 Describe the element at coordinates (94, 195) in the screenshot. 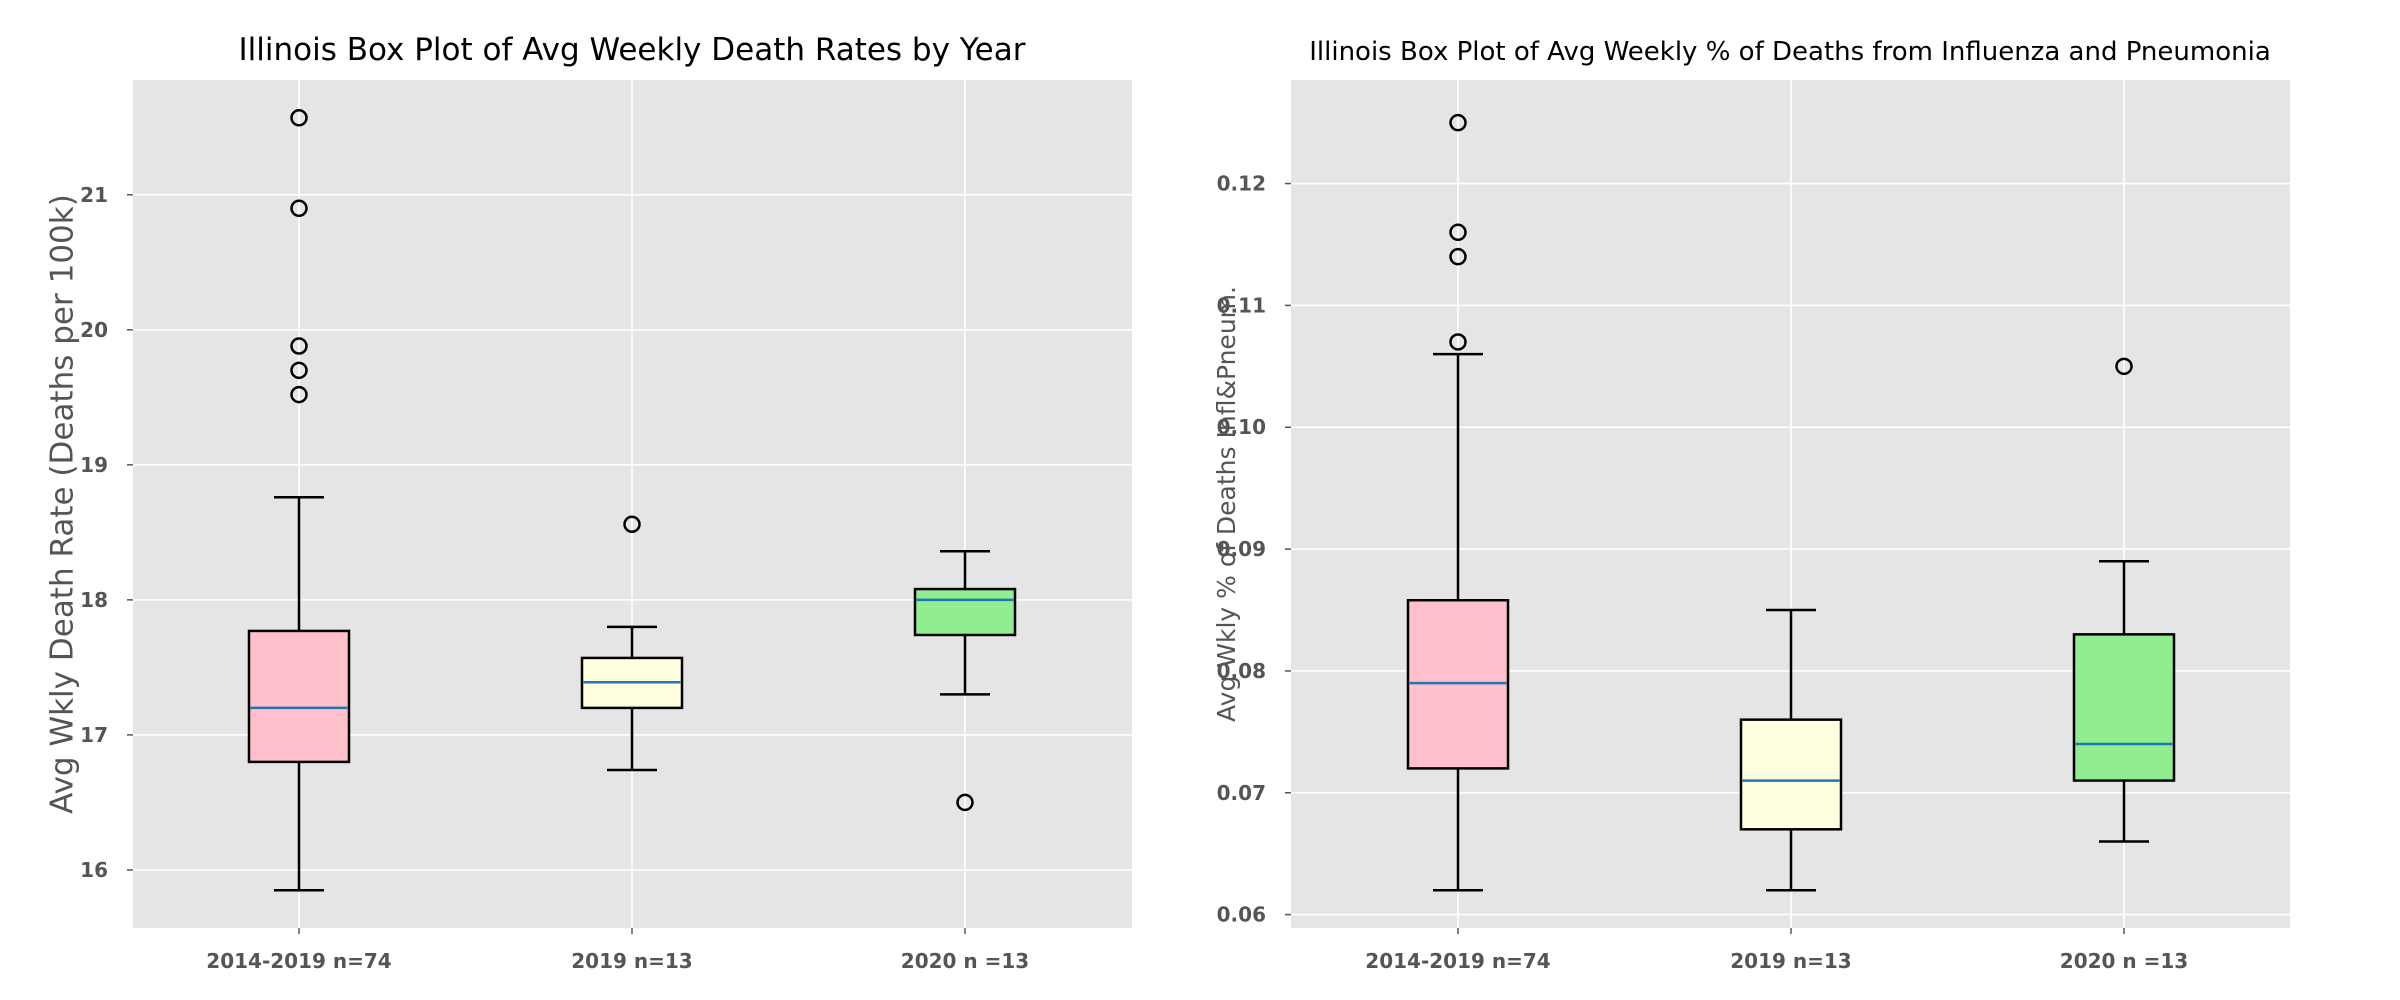

I see `y-tick-label: 21` at that location.